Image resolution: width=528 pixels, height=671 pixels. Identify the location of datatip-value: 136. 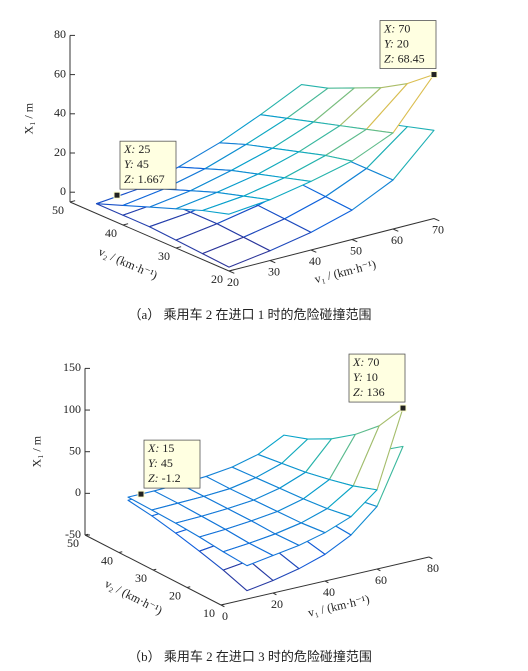
(376, 392).